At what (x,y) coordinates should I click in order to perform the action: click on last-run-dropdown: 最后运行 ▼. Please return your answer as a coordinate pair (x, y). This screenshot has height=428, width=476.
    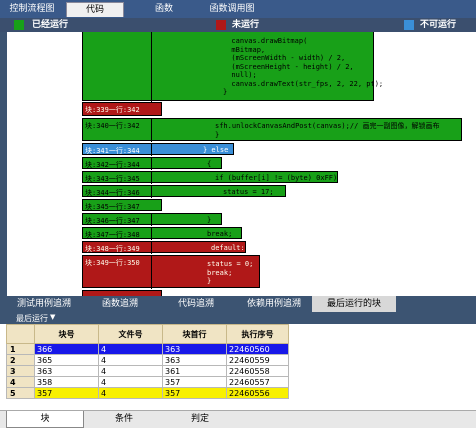
    Looking at the image, I should click on (238, 318).